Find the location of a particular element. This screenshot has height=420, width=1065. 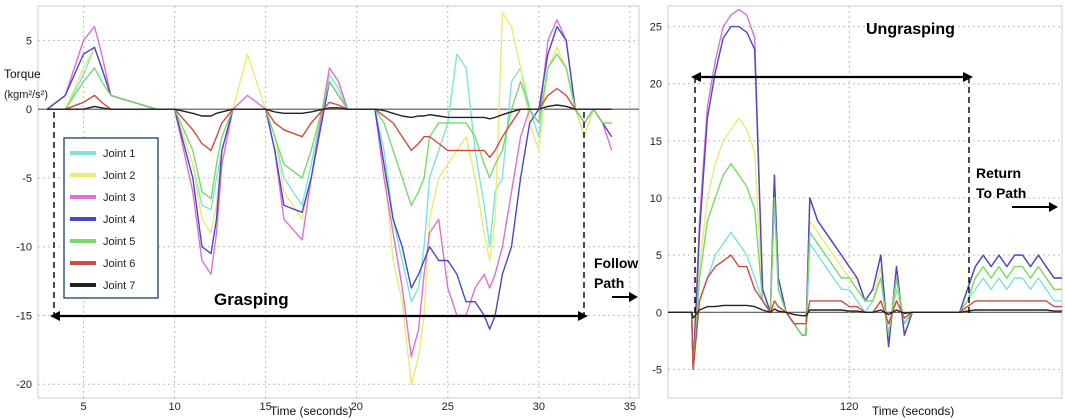

left-ylabel-unit: (kgm²/s²) is located at coordinates (26, 95).